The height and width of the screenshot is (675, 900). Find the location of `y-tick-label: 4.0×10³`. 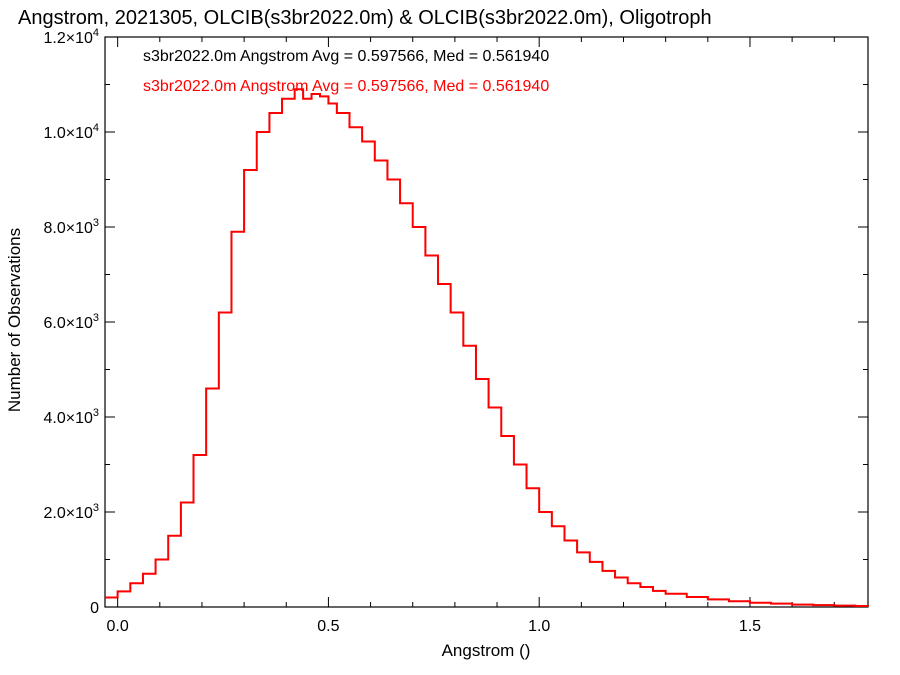

y-tick-label: 4.0×10³ is located at coordinates (71, 417).